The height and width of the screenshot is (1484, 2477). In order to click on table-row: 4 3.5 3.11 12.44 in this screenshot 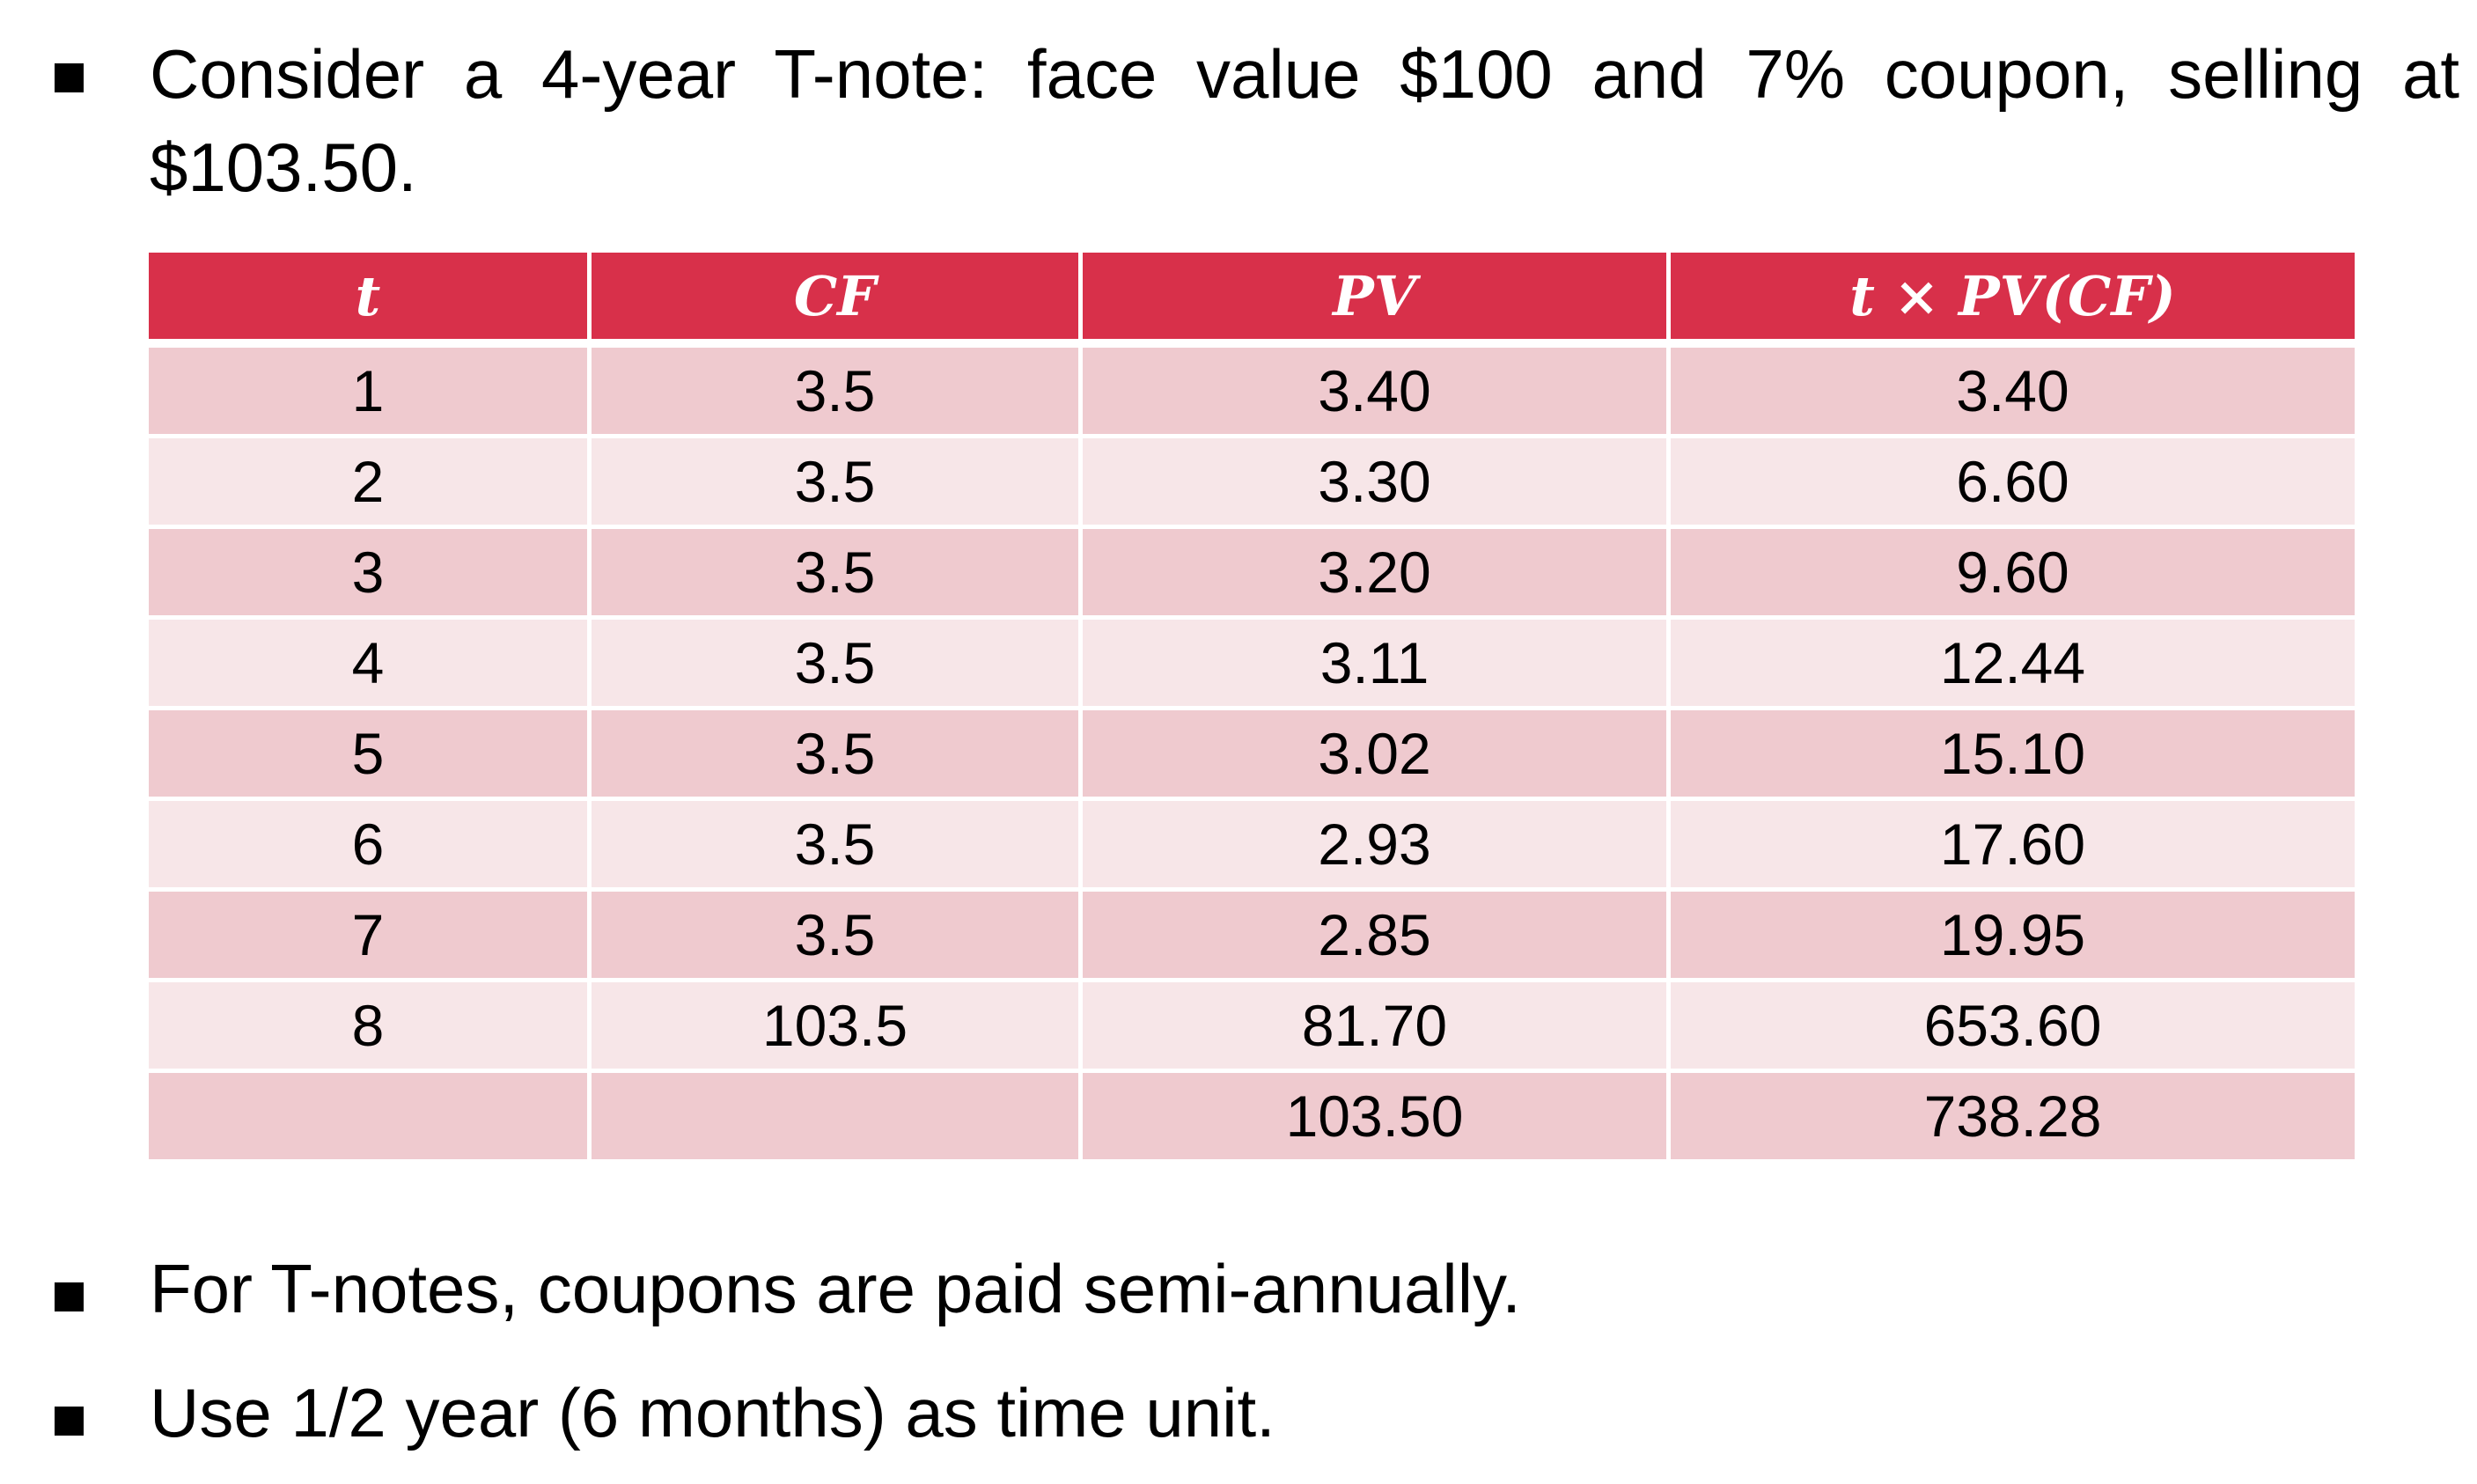, I will do `click(1251, 662)`.